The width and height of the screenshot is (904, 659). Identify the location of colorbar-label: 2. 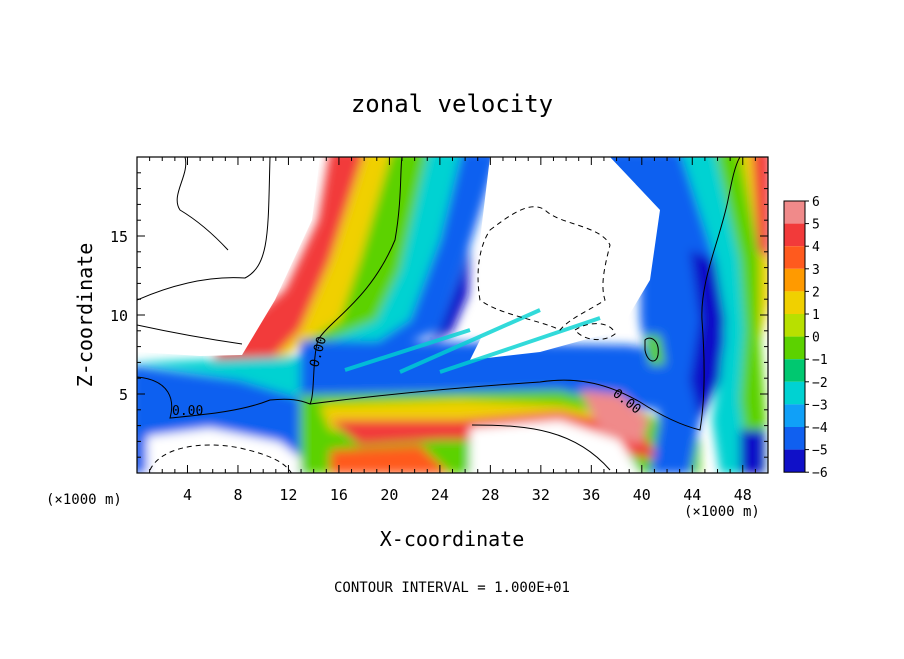
(816, 292).